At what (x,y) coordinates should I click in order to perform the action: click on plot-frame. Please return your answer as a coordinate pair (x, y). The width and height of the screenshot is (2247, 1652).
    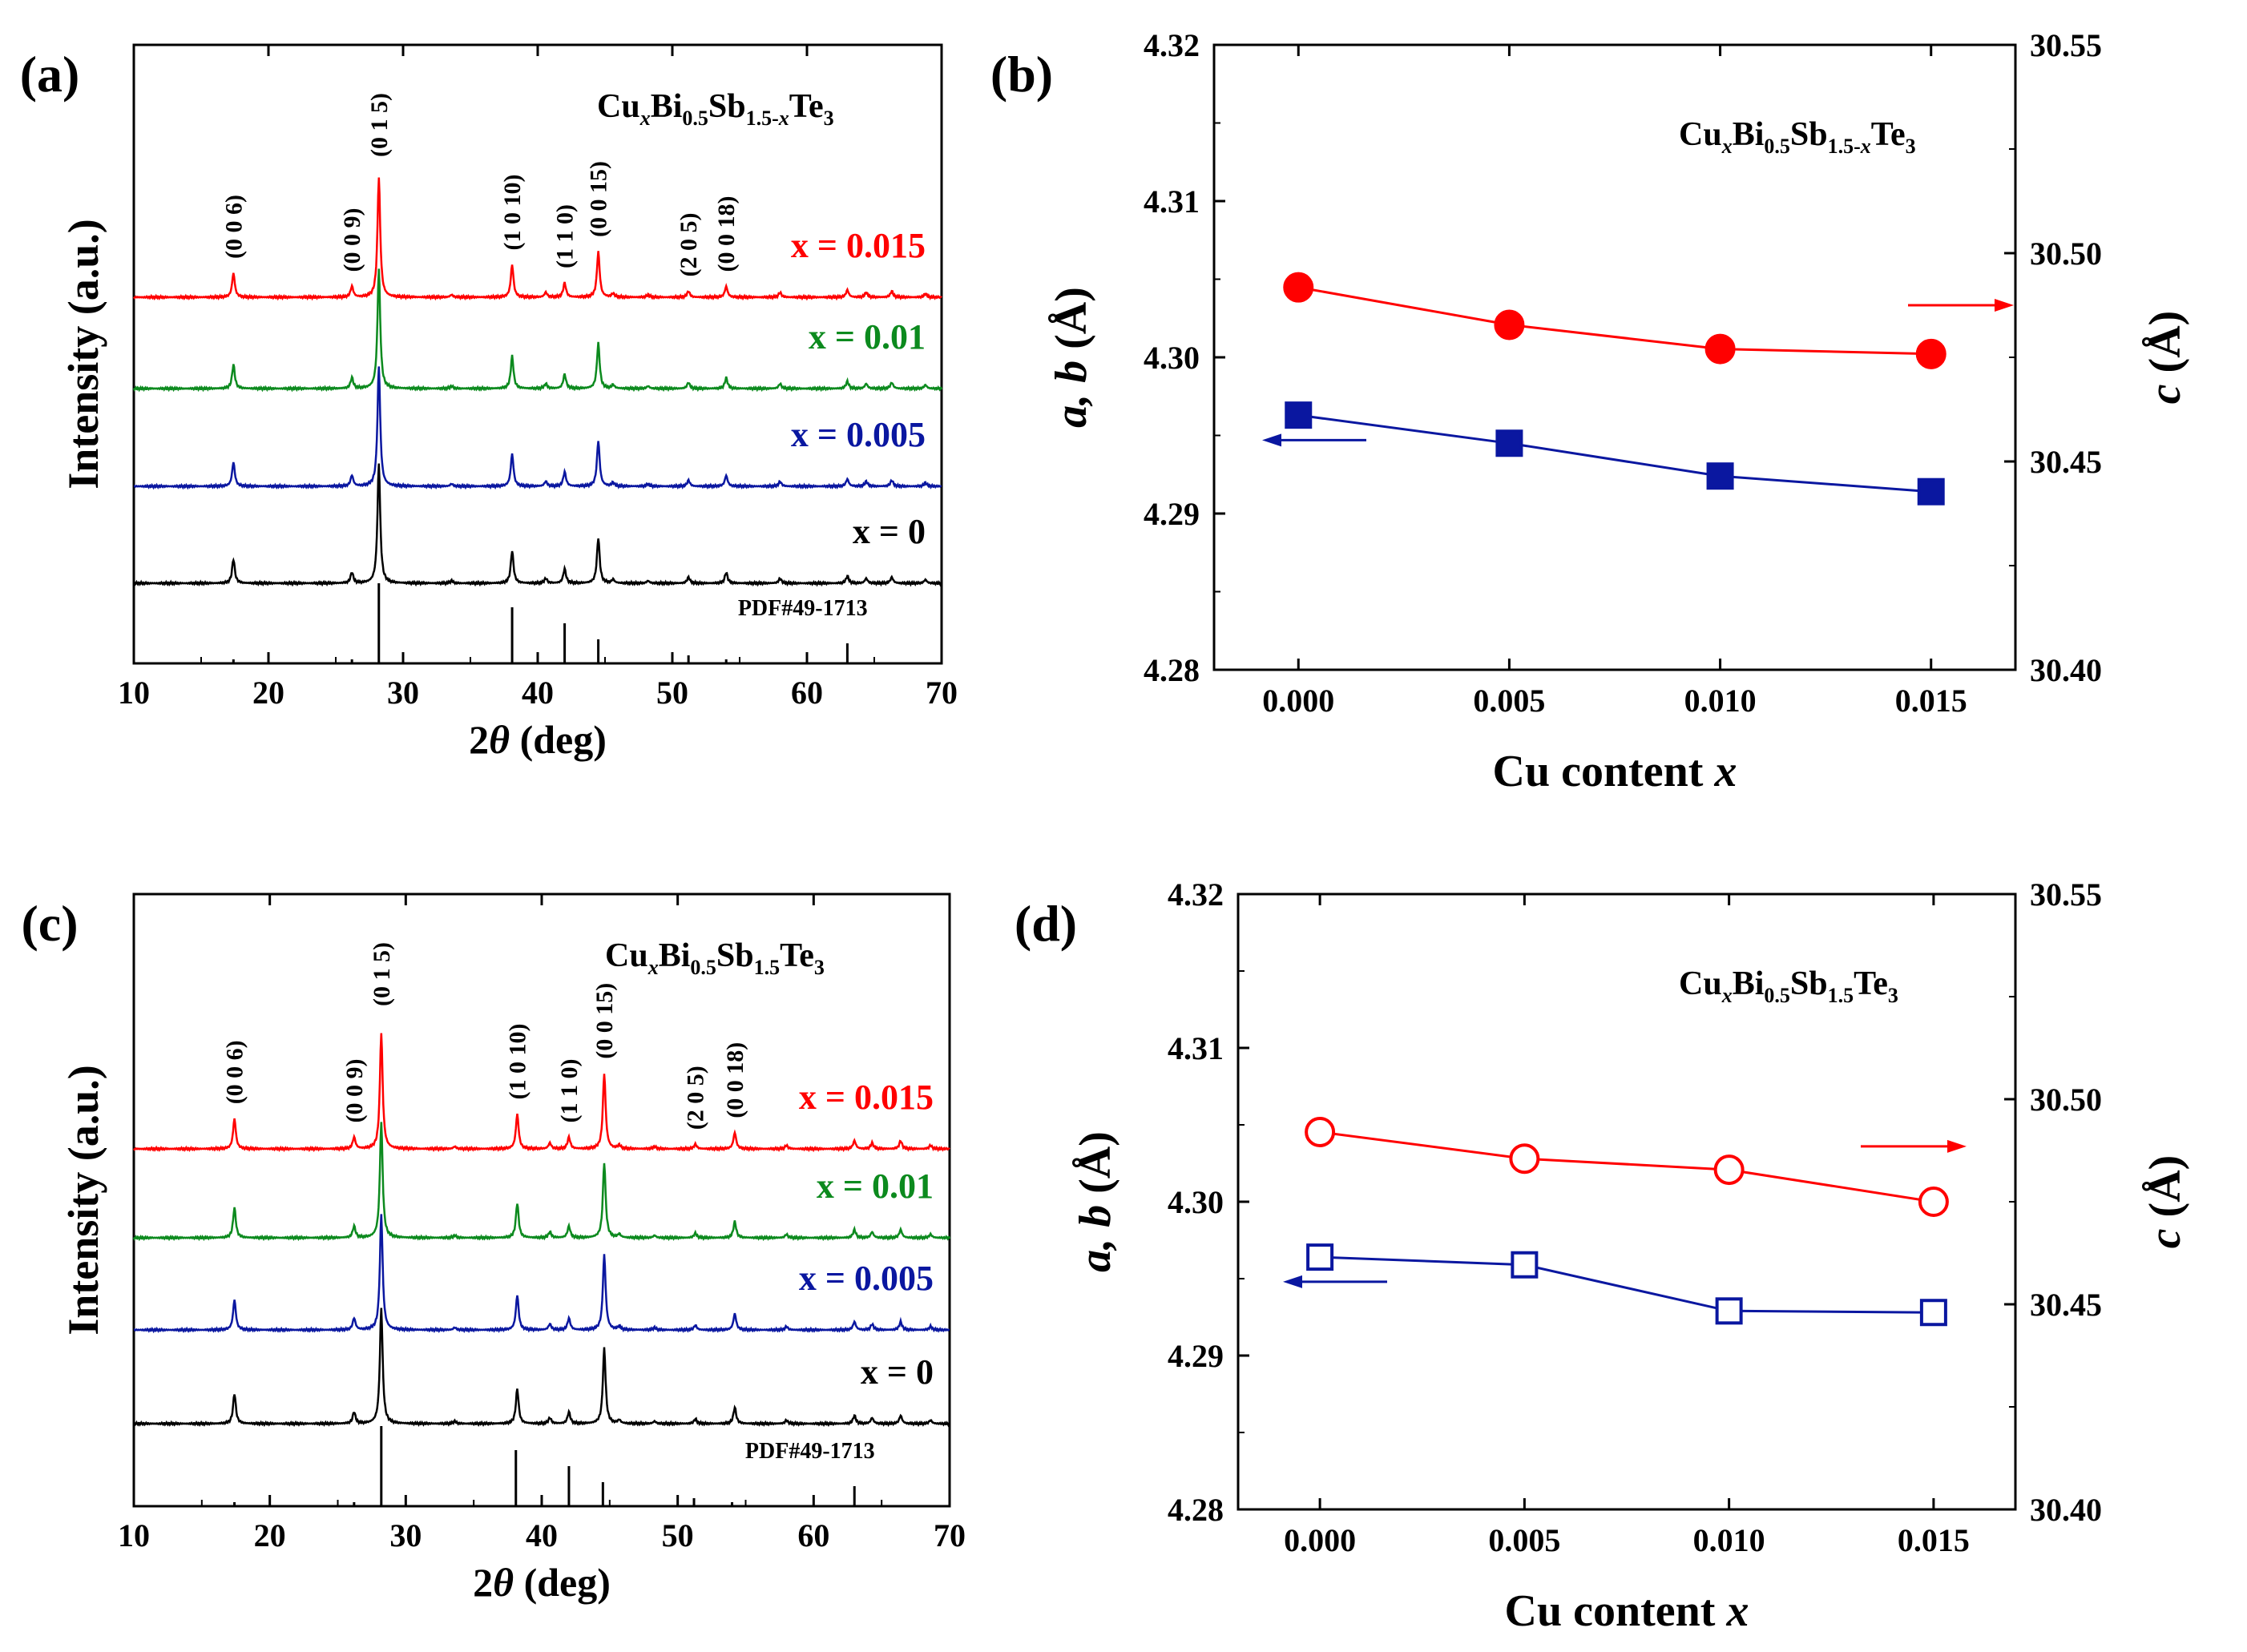
    Looking at the image, I should click on (1626, 1201).